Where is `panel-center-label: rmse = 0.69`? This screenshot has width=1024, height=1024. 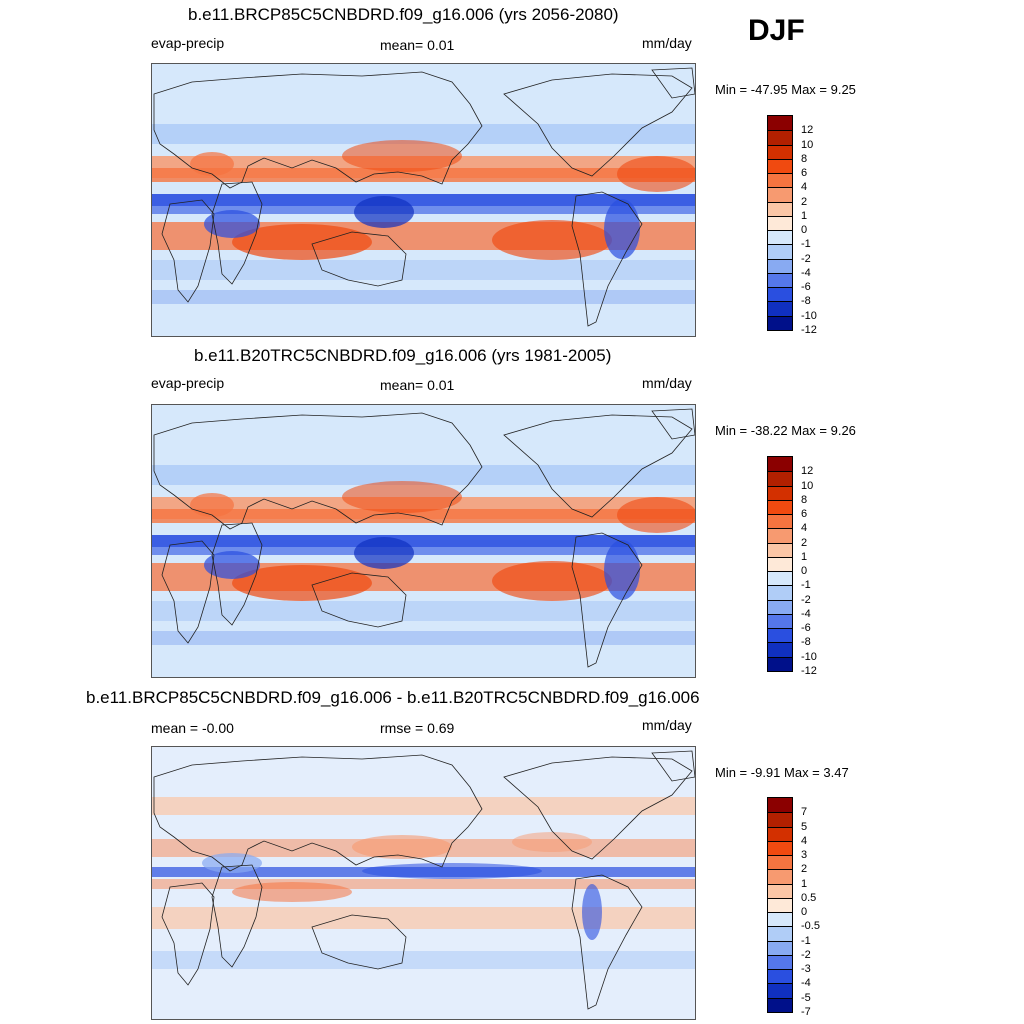
panel-center-label: rmse = 0.69 is located at coordinates (417, 728).